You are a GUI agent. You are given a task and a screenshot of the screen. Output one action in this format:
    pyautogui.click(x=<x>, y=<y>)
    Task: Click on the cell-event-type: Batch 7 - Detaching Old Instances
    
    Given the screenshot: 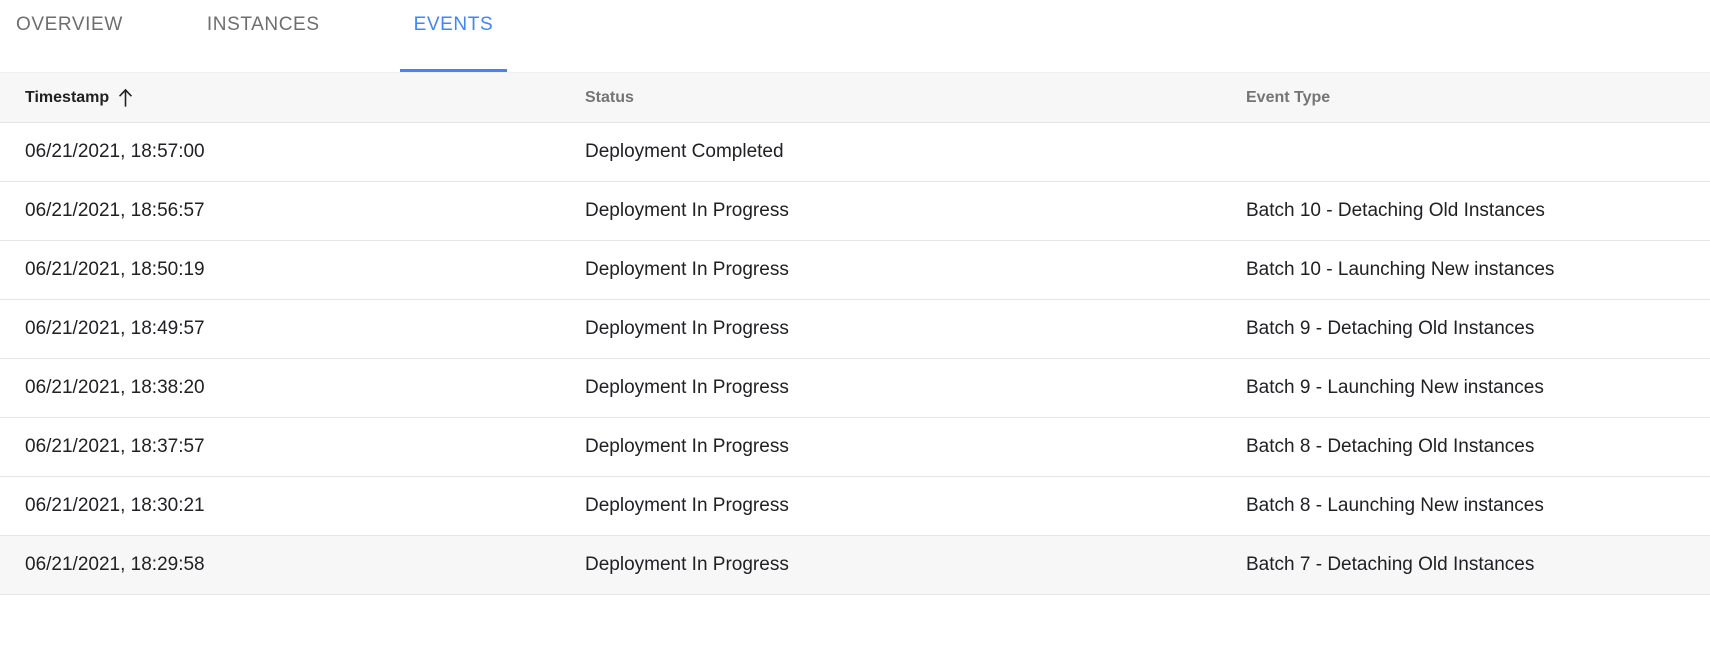 What is the action you would take?
    pyautogui.click(x=1476, y=565)
    